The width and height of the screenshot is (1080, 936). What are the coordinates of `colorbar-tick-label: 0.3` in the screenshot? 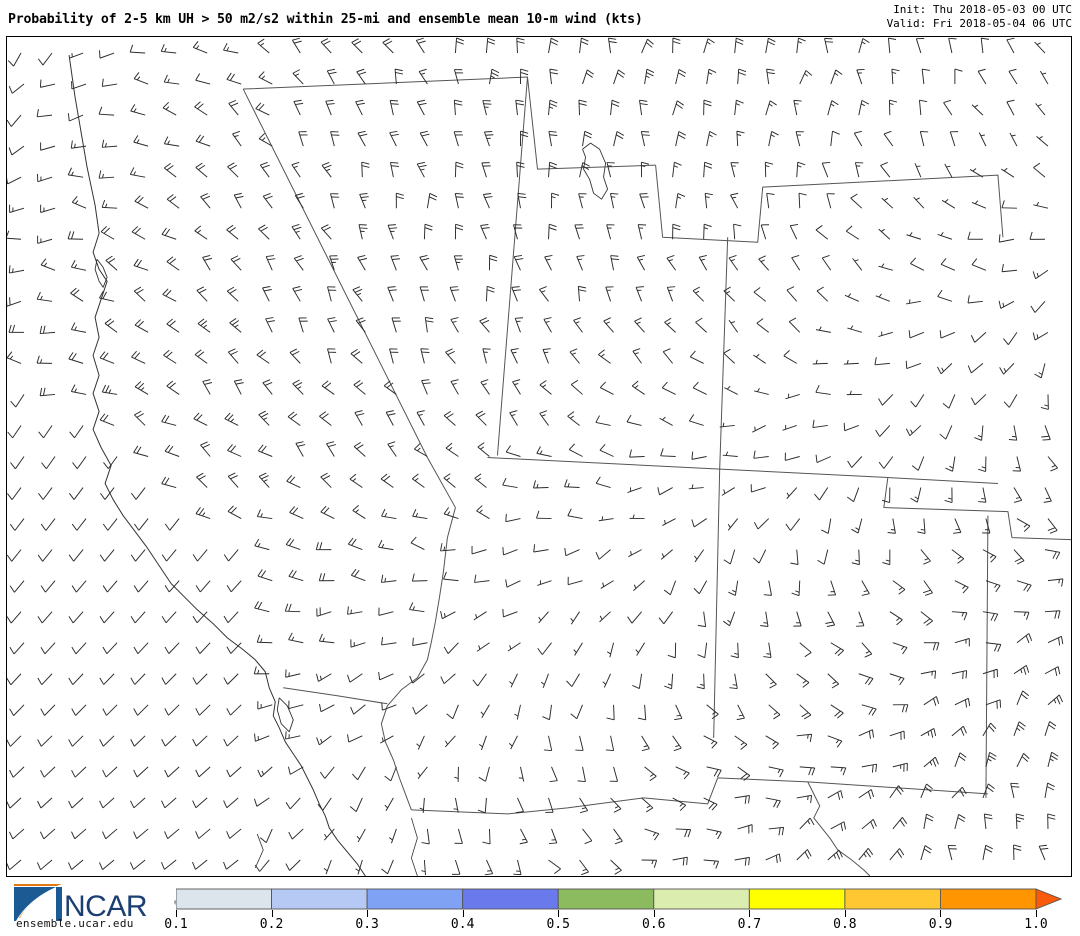 It's located at (367, 924).